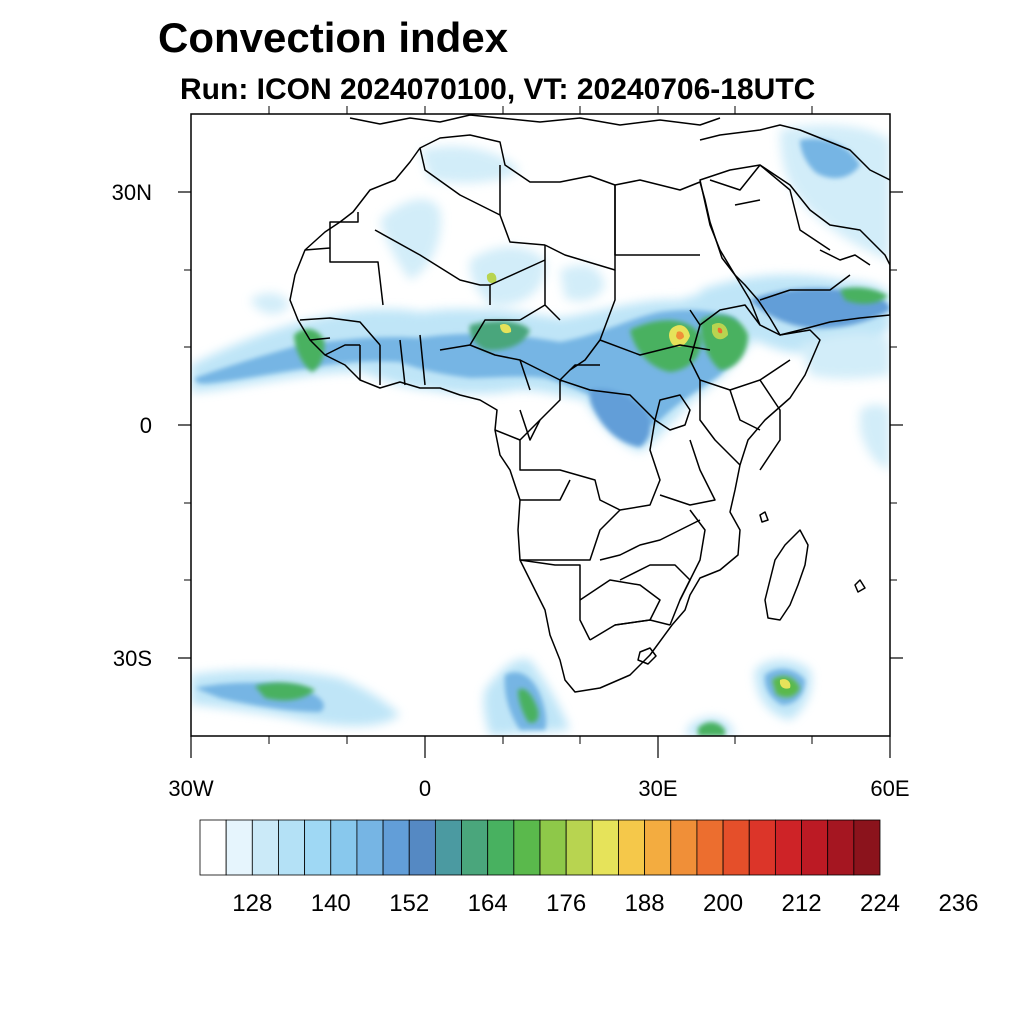  Describe the element at coordinates (252, 903) in the screenshot. I see `colorbar-label: 128` at that location.